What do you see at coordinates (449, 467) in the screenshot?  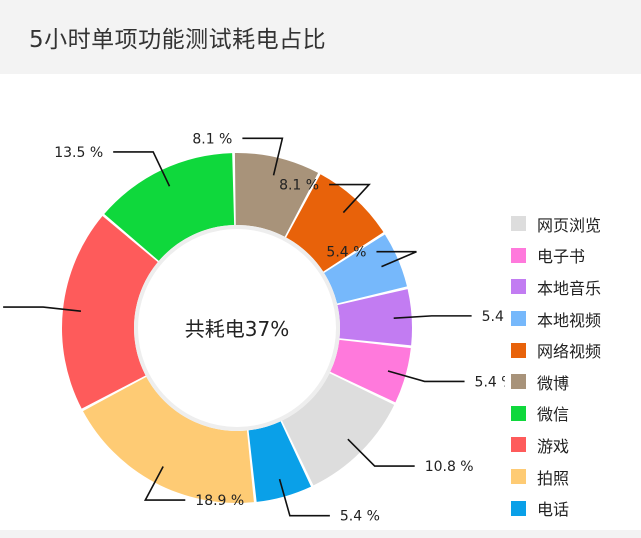 I see `data-label-网页浏览: 10.8 %` at bounding box center [449, 467].